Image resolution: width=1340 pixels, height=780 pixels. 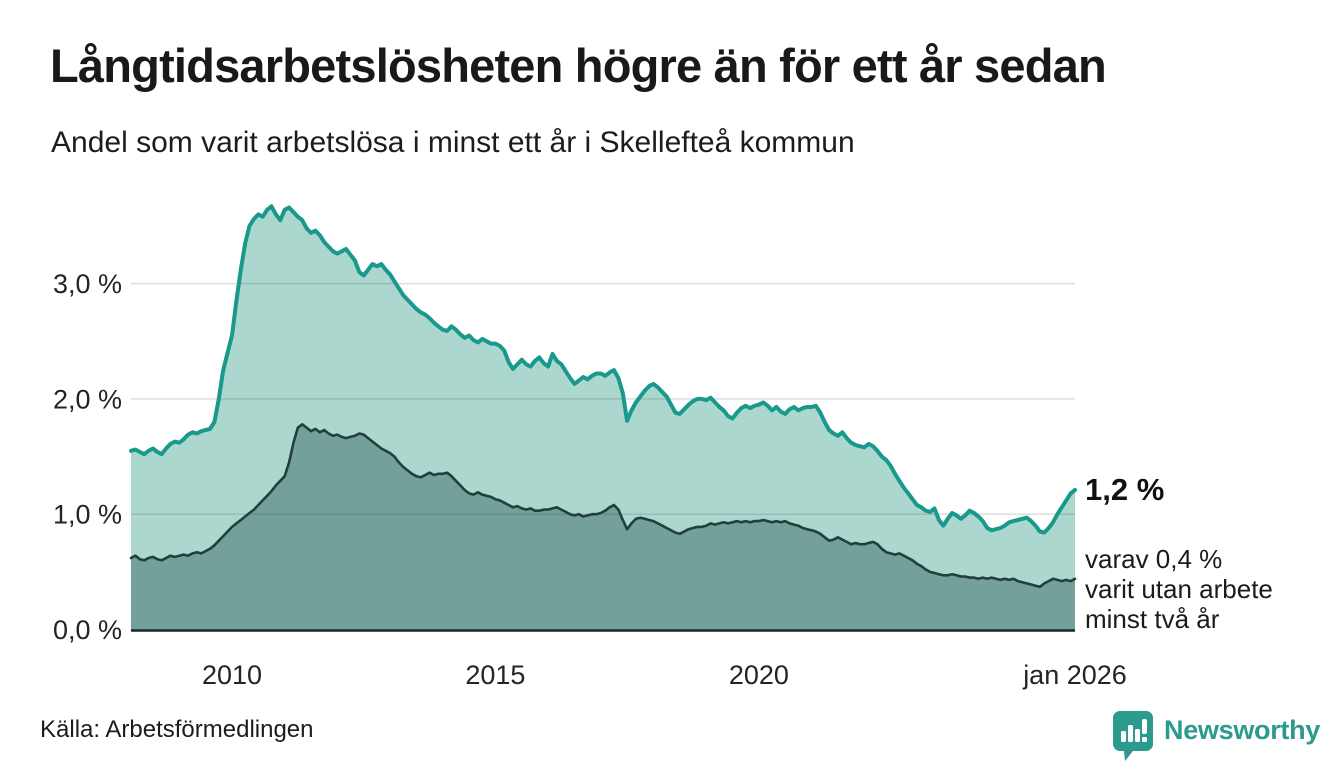 I want to click on latest-value-annotation: 1,2 %, so click(x=1125, y=489).